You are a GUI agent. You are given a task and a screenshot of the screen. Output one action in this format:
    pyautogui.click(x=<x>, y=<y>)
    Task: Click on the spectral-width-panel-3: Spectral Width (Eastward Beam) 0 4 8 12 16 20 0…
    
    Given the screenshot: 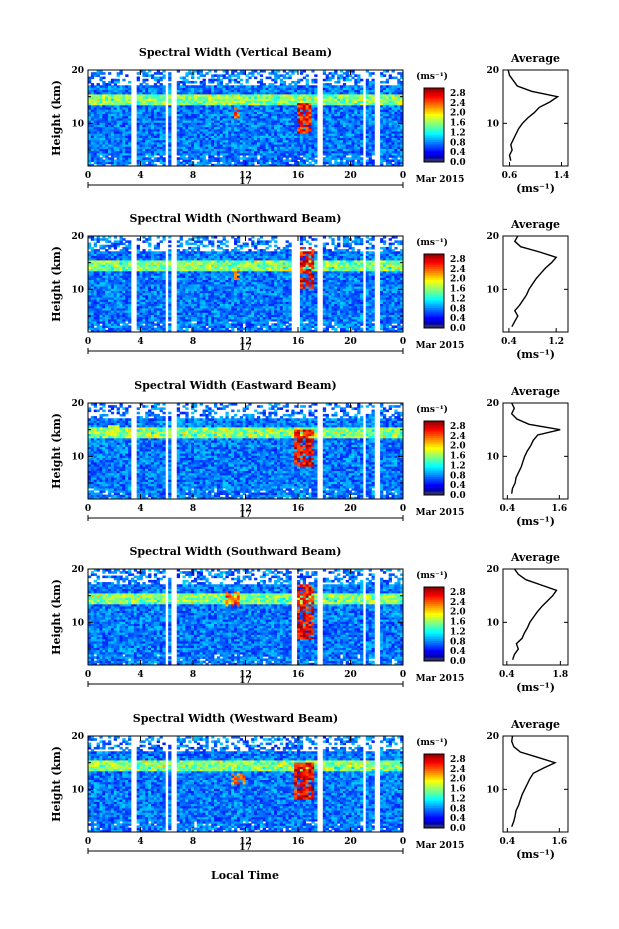 What is the action you would take?
    pyautogui.click(x=309, y=453)
    